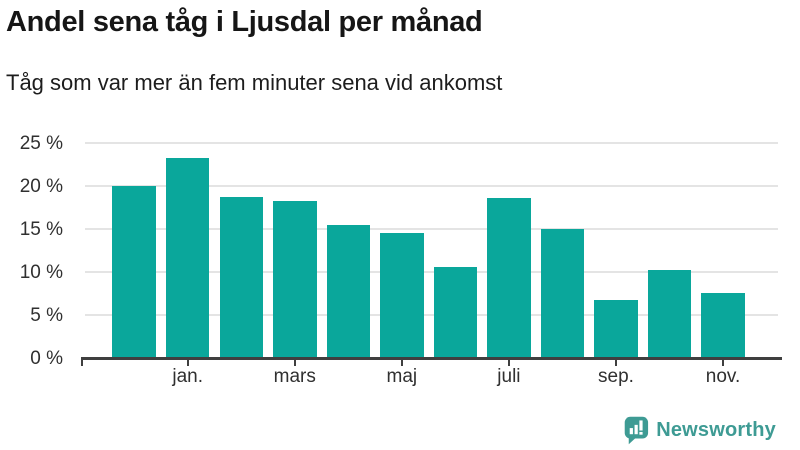  What do you see at coordinates (509, 376) in the screenshot?
I see `x-axis-tick-label: juli` at bounding box center [509, 376].